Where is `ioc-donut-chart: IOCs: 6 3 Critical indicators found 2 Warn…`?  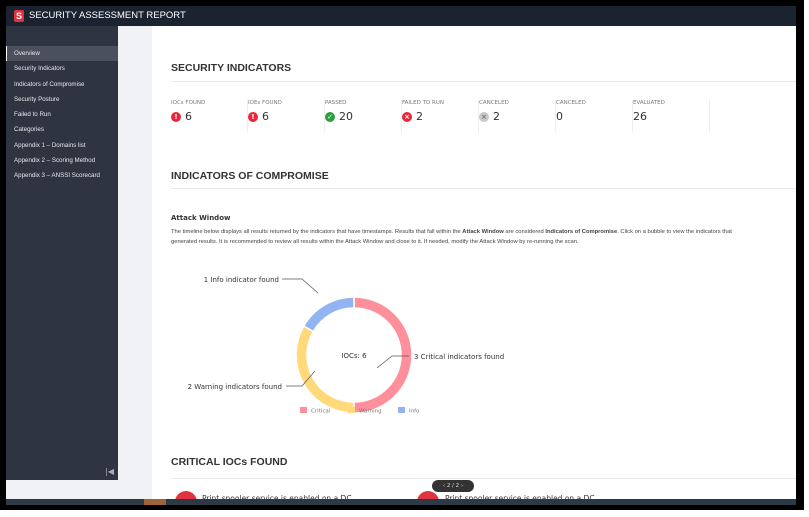 ioc-donut-chart: IOCs: 6 3 Critical indicators found 2 Warn… is located at coordinates (346, 345).